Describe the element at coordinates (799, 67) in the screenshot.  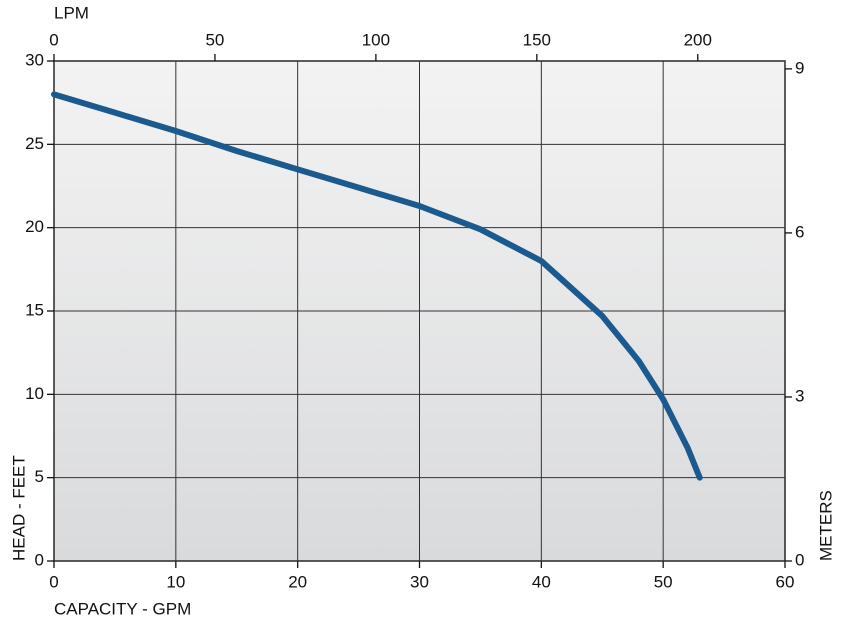
I see `y2-tick-label: 9` at that location.